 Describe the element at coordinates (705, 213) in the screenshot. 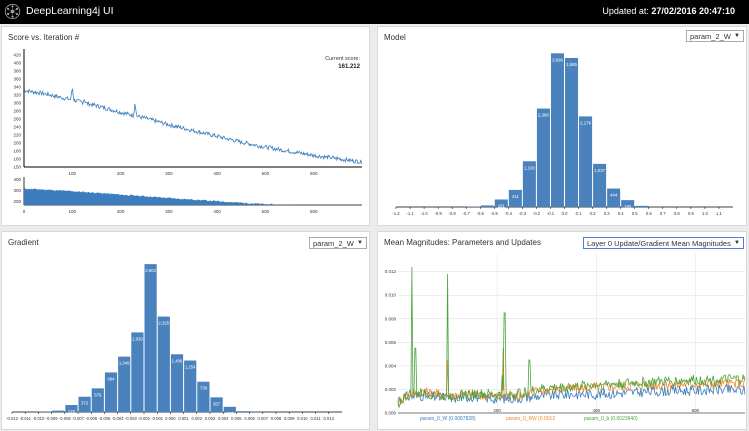

I see `model-x-tick-label: 1.0` at that location.